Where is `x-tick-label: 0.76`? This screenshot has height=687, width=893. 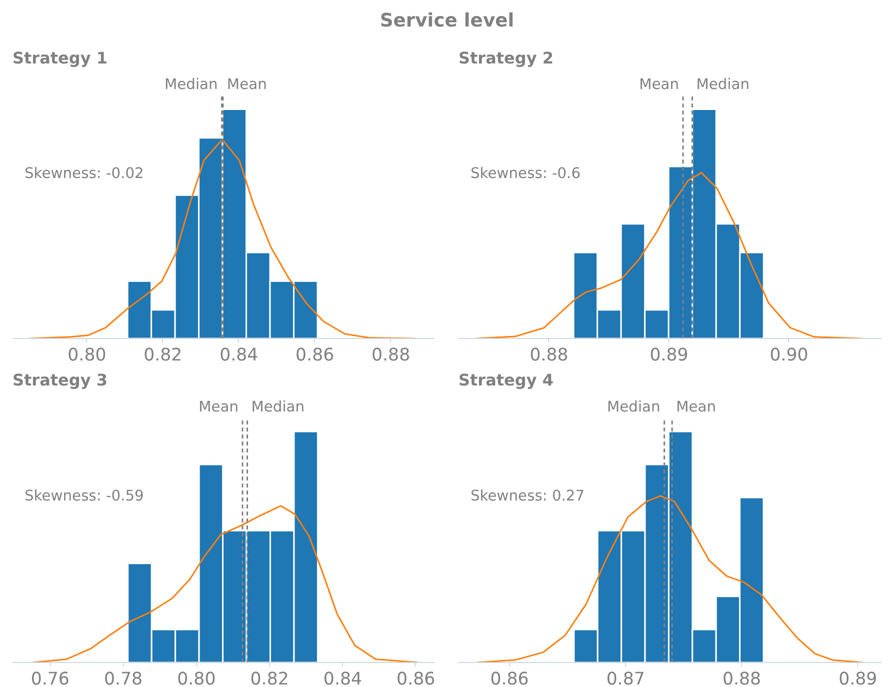 x-tick-label: 0.76 is located at coordinates (50, 678).